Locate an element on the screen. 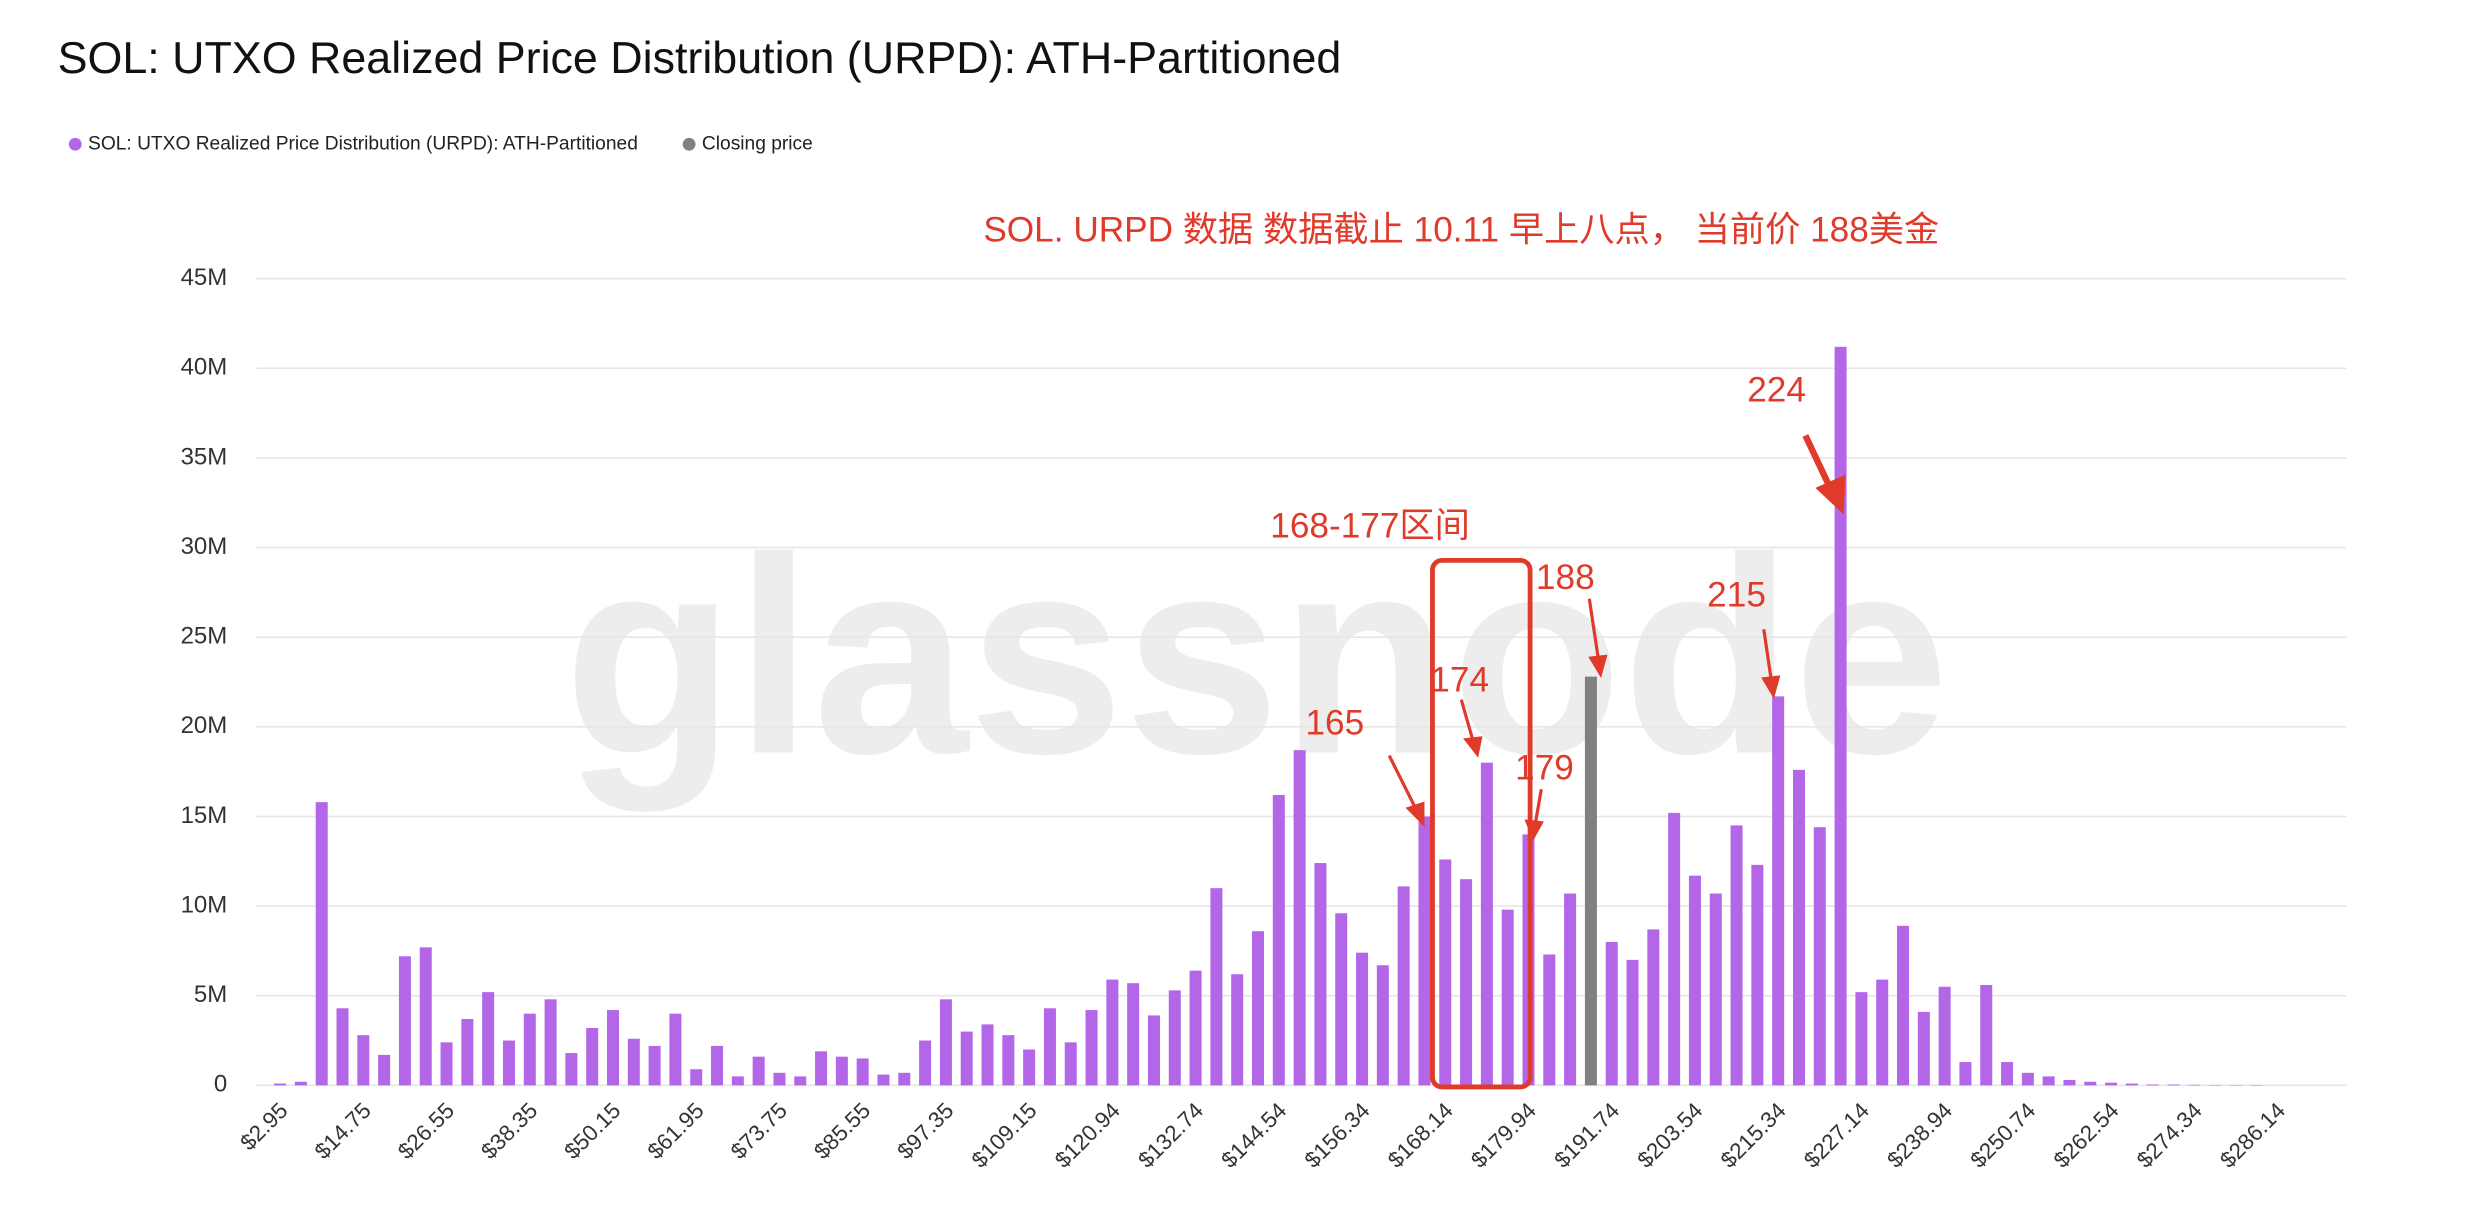 The image size is (2484, 1212). x-tick-label: $156.34 is located at coordinates (1337, 1135).